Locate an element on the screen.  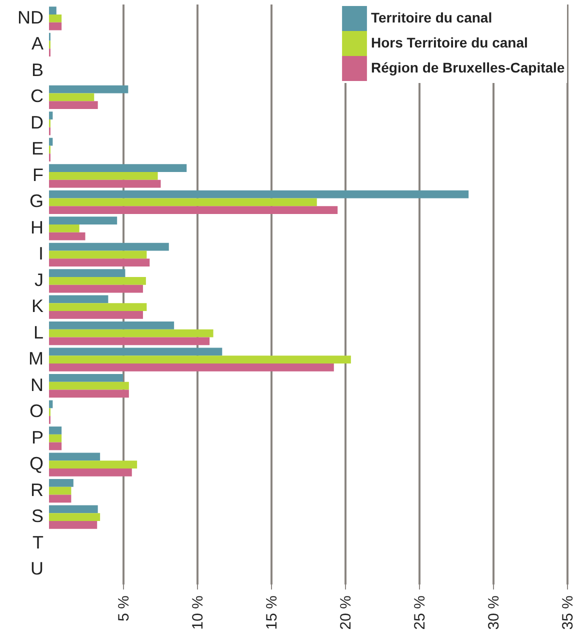
x-tick-label: 5 % is located at coordinates (124, 609).